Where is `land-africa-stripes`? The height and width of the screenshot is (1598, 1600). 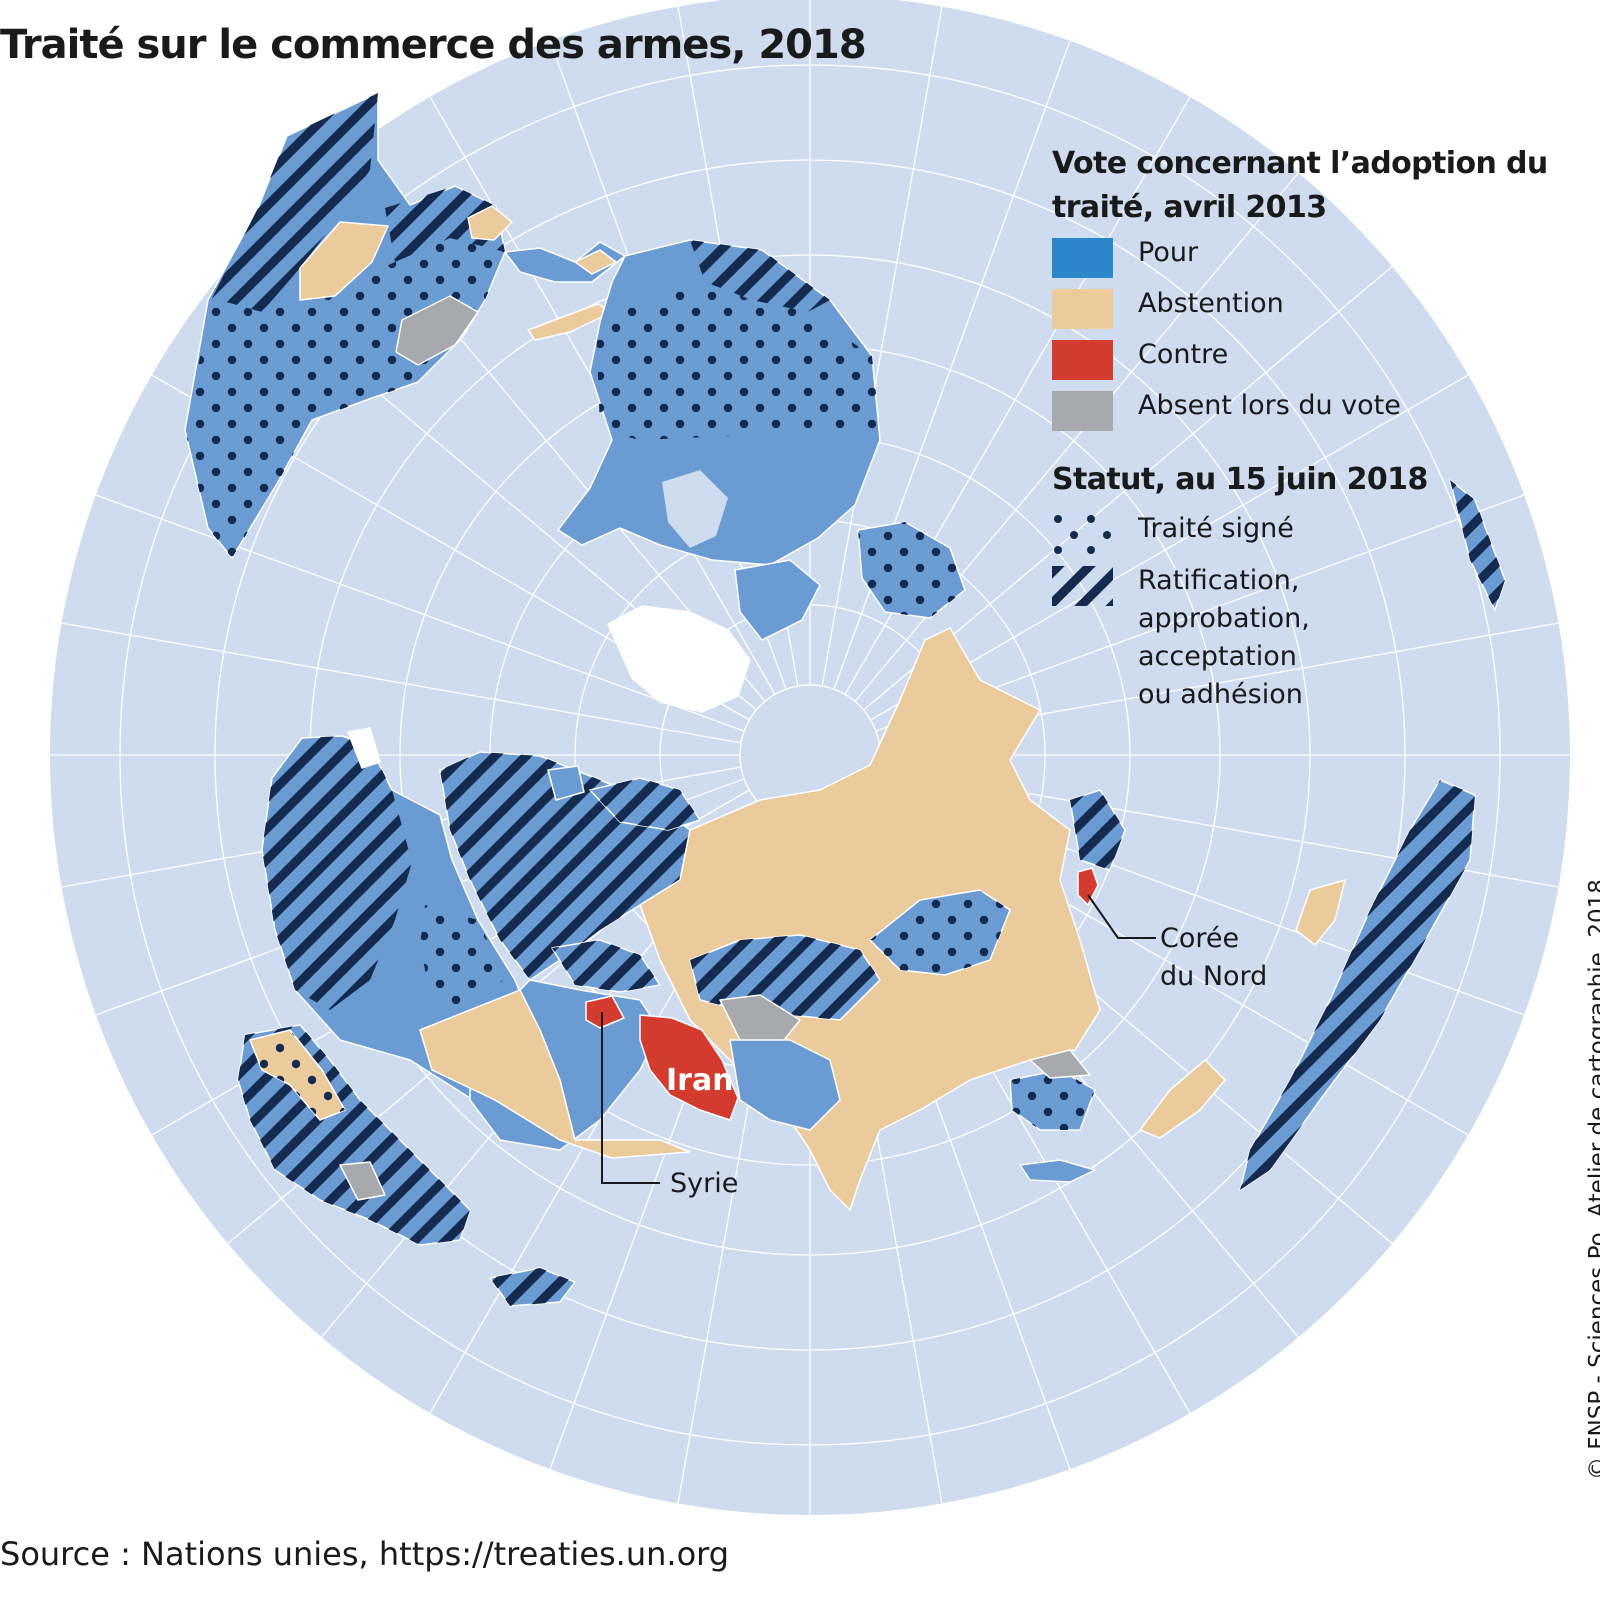 land-africa-stripes is located at coordinates (337, 873).